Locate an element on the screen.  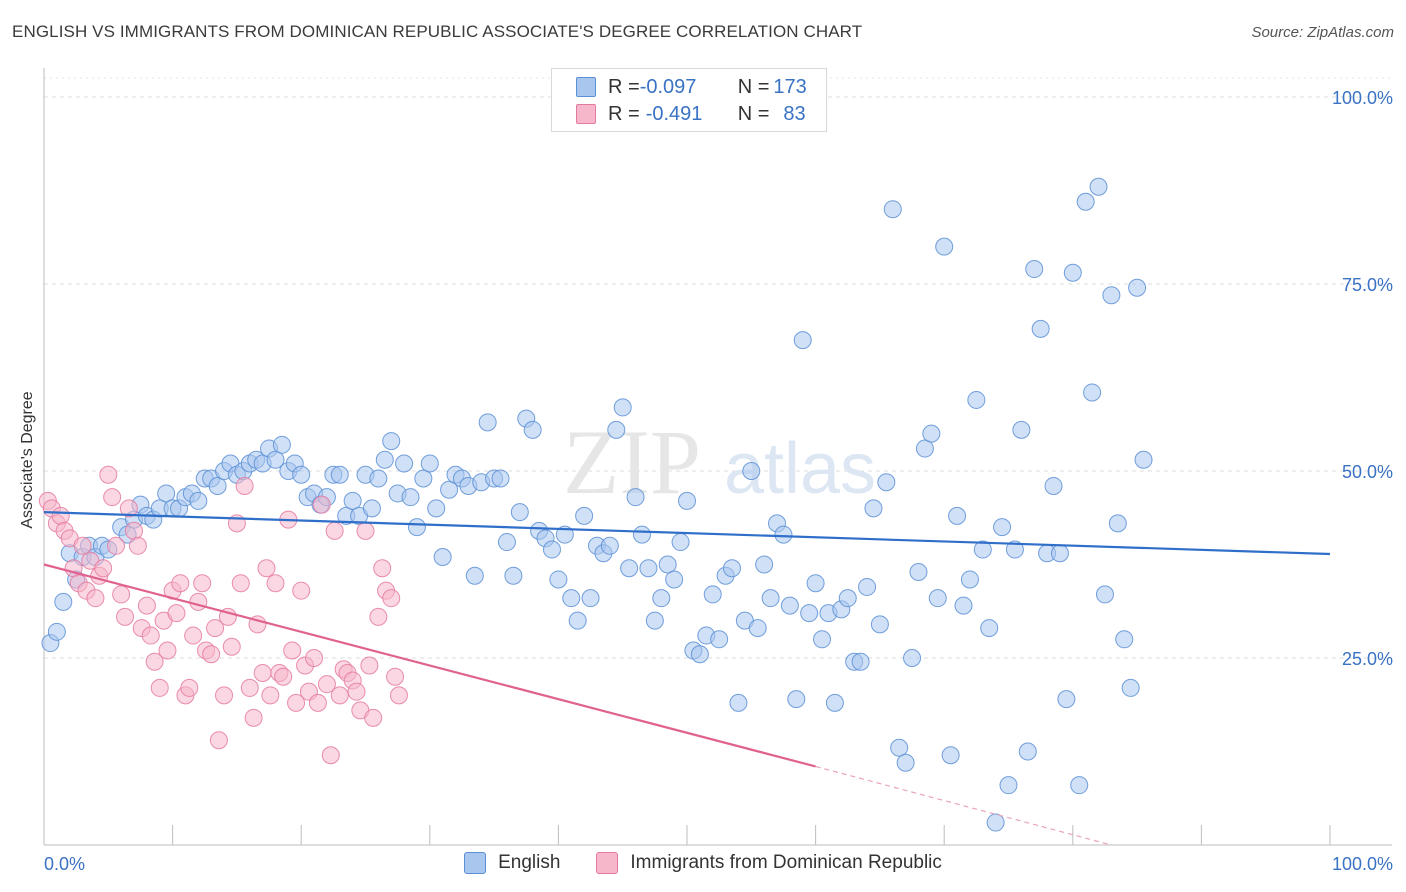
y-axis-label: Associate's Degree is located at coordinates (27, 460).